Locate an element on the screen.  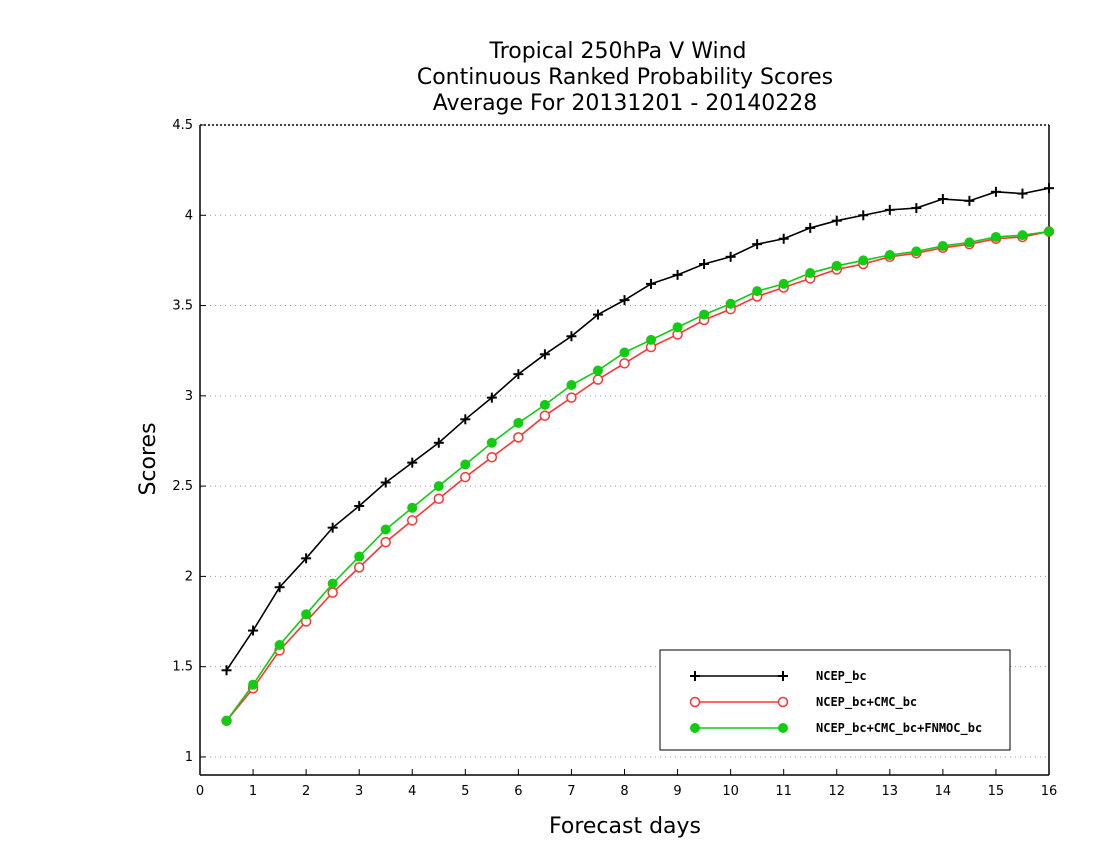
y-tick-label-3: 2.5 is located at coordinates (182, 486).